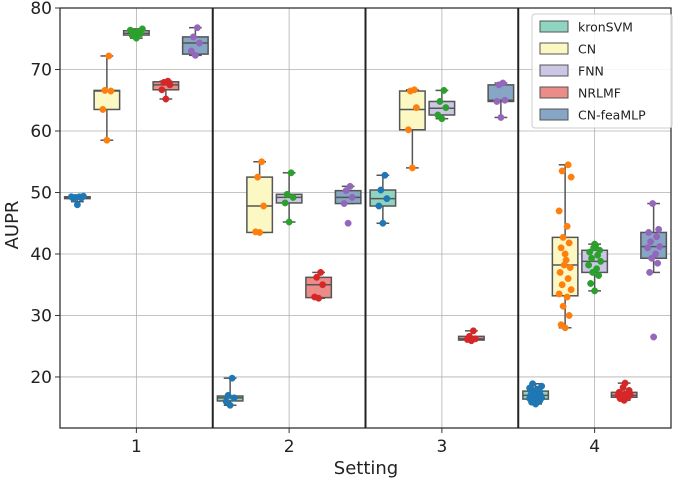  Describe the element at coordinates (41, 316) in the screenshot. I see `y-tick-label: 30` at that location.